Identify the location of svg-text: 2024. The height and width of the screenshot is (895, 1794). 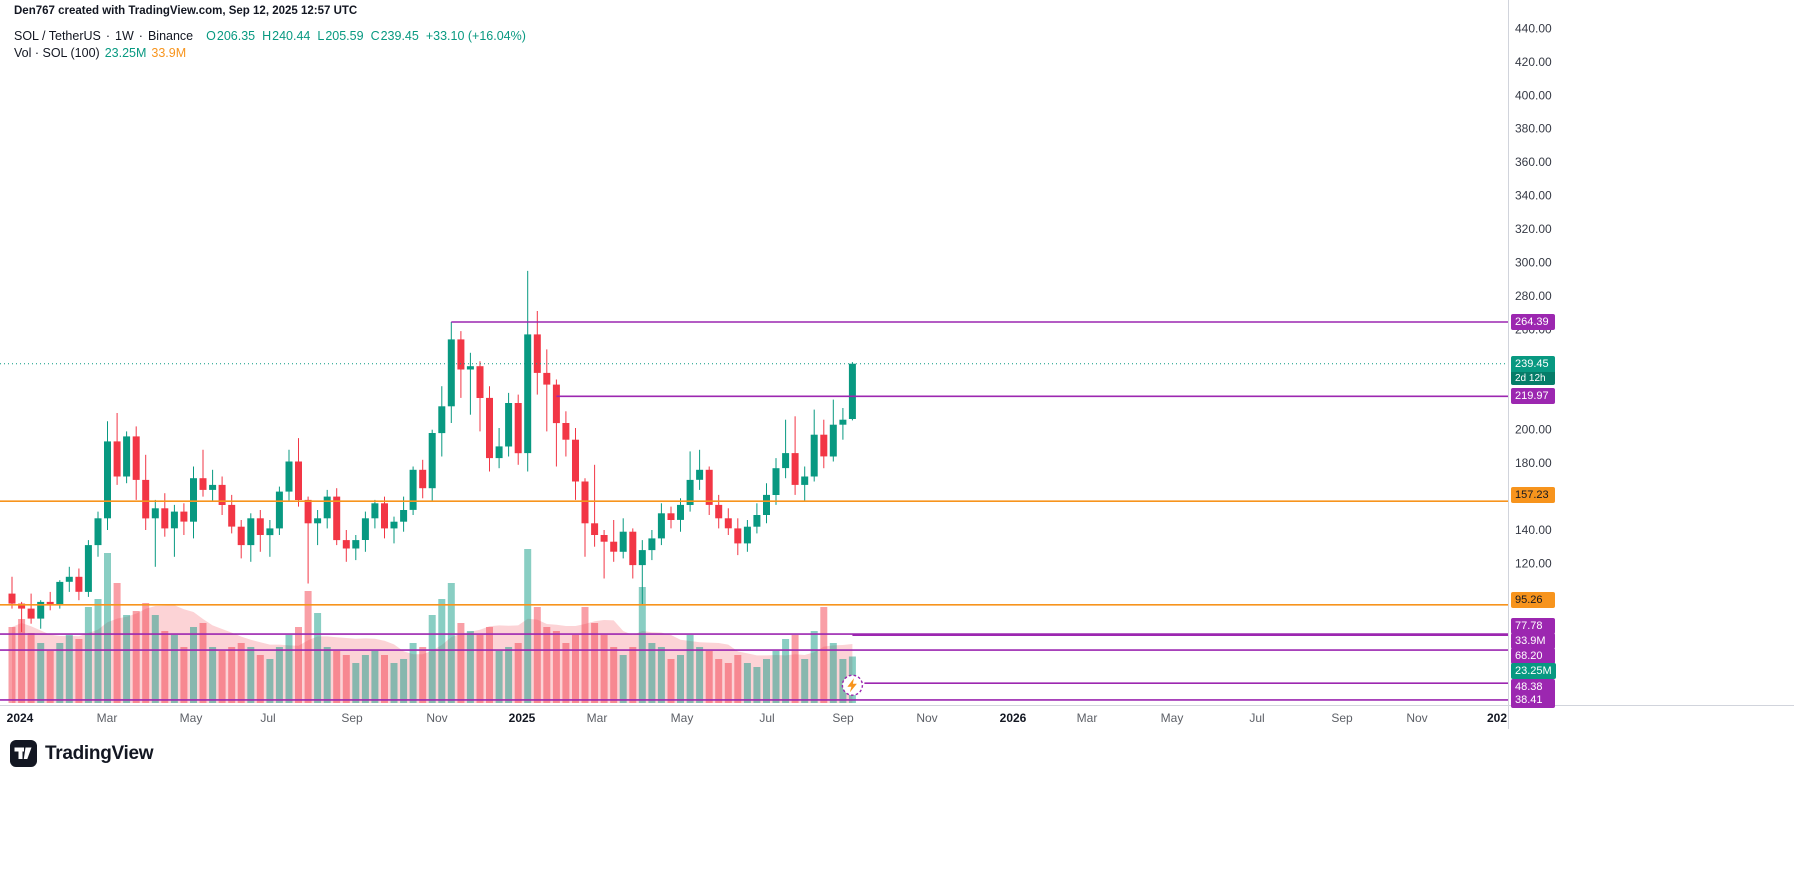
(20, 718).